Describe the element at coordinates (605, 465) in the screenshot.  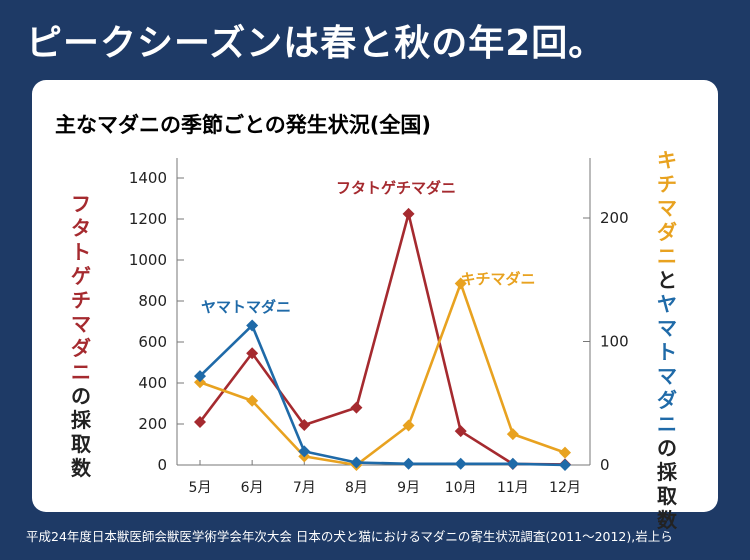
I see `right-tick-label: 0` at that location.